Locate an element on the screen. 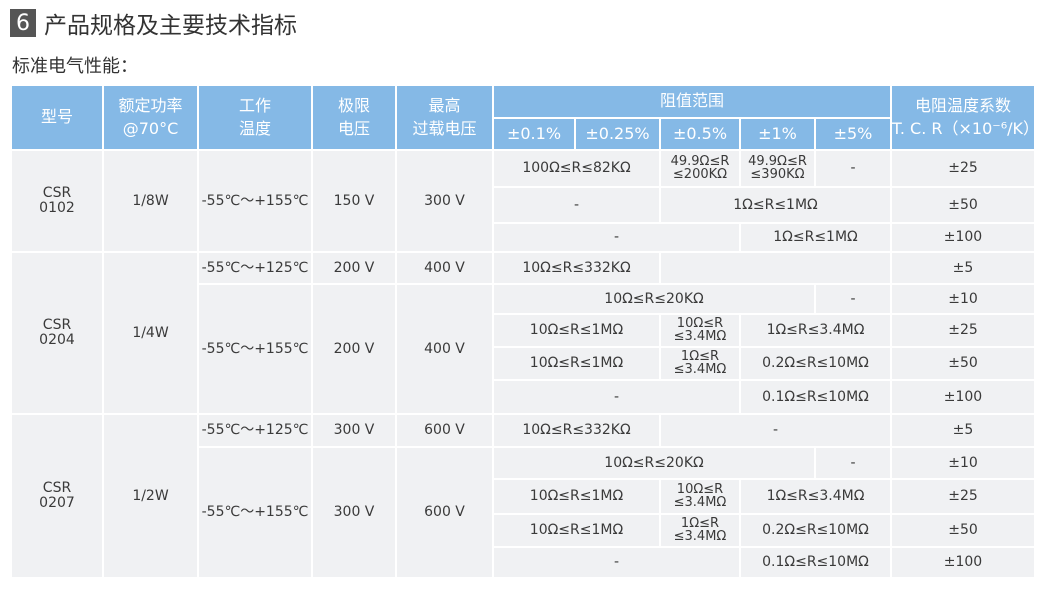 The width and height of the screenshot is (1042, 596). range-cell: 100Ω≤R≤82KΩ is located at coordinates (576, 168).